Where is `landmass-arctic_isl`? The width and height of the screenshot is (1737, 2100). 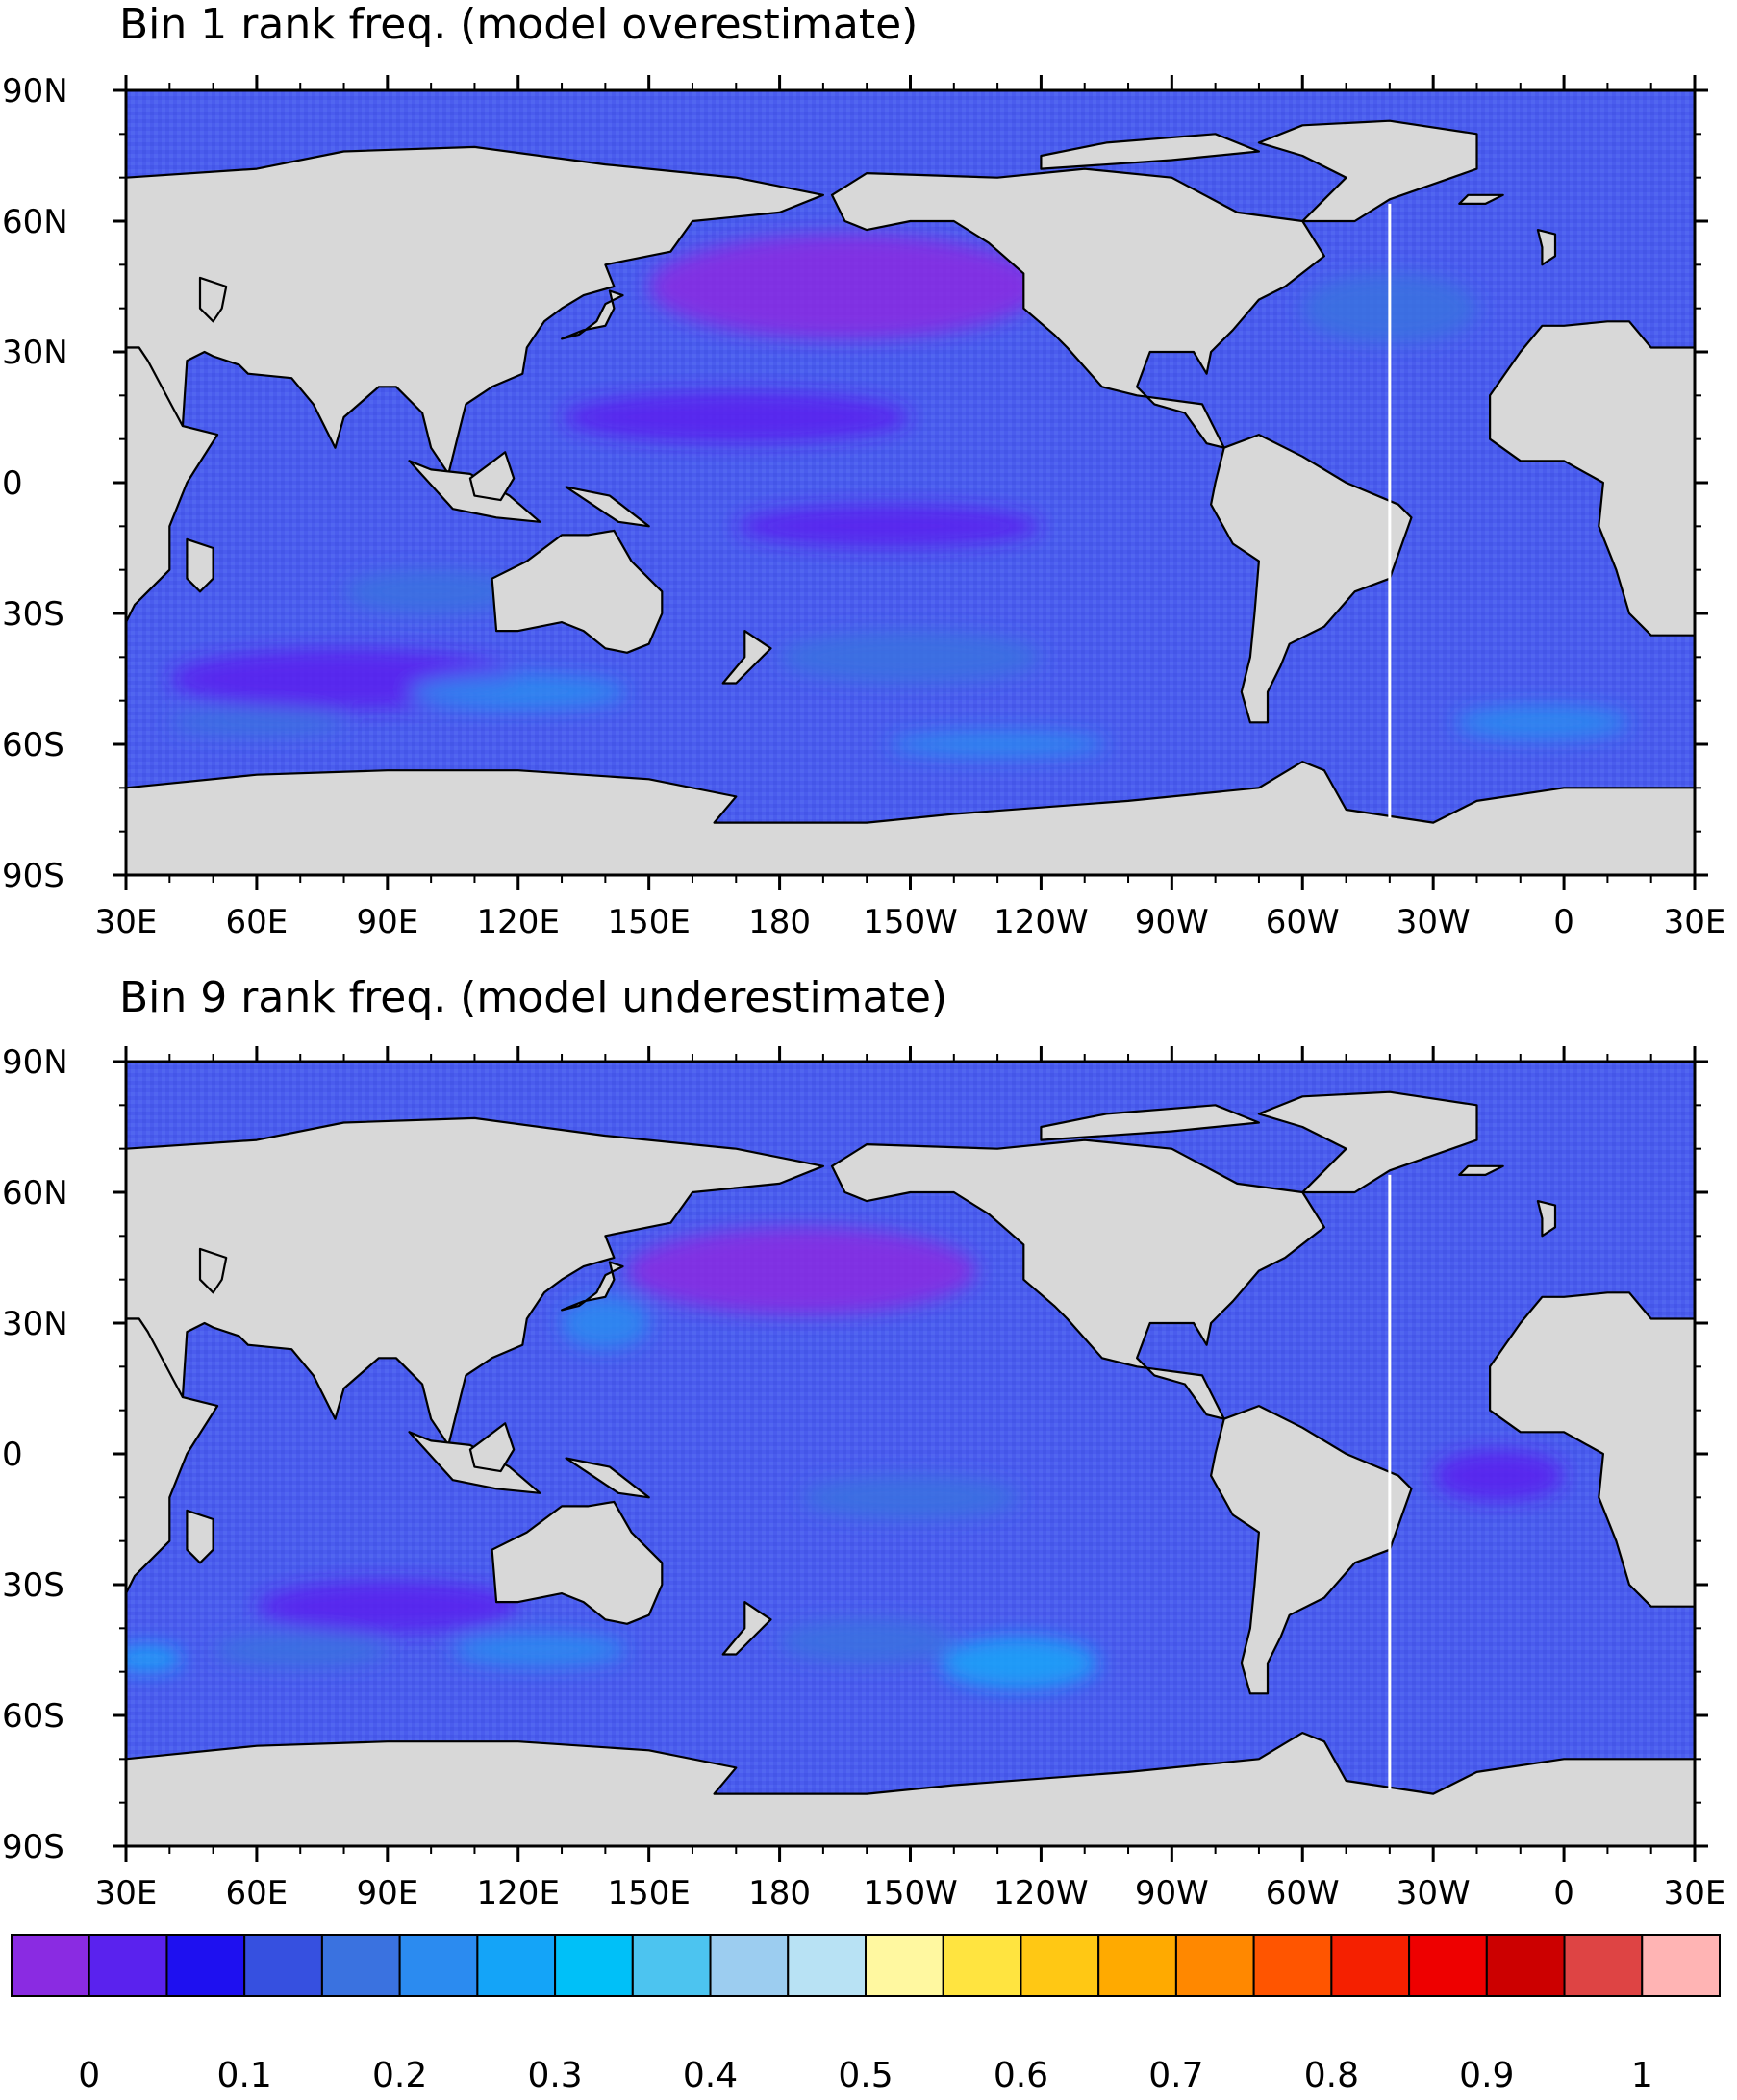 landmass-arctic_isl is located at coordinates (1151, 151).